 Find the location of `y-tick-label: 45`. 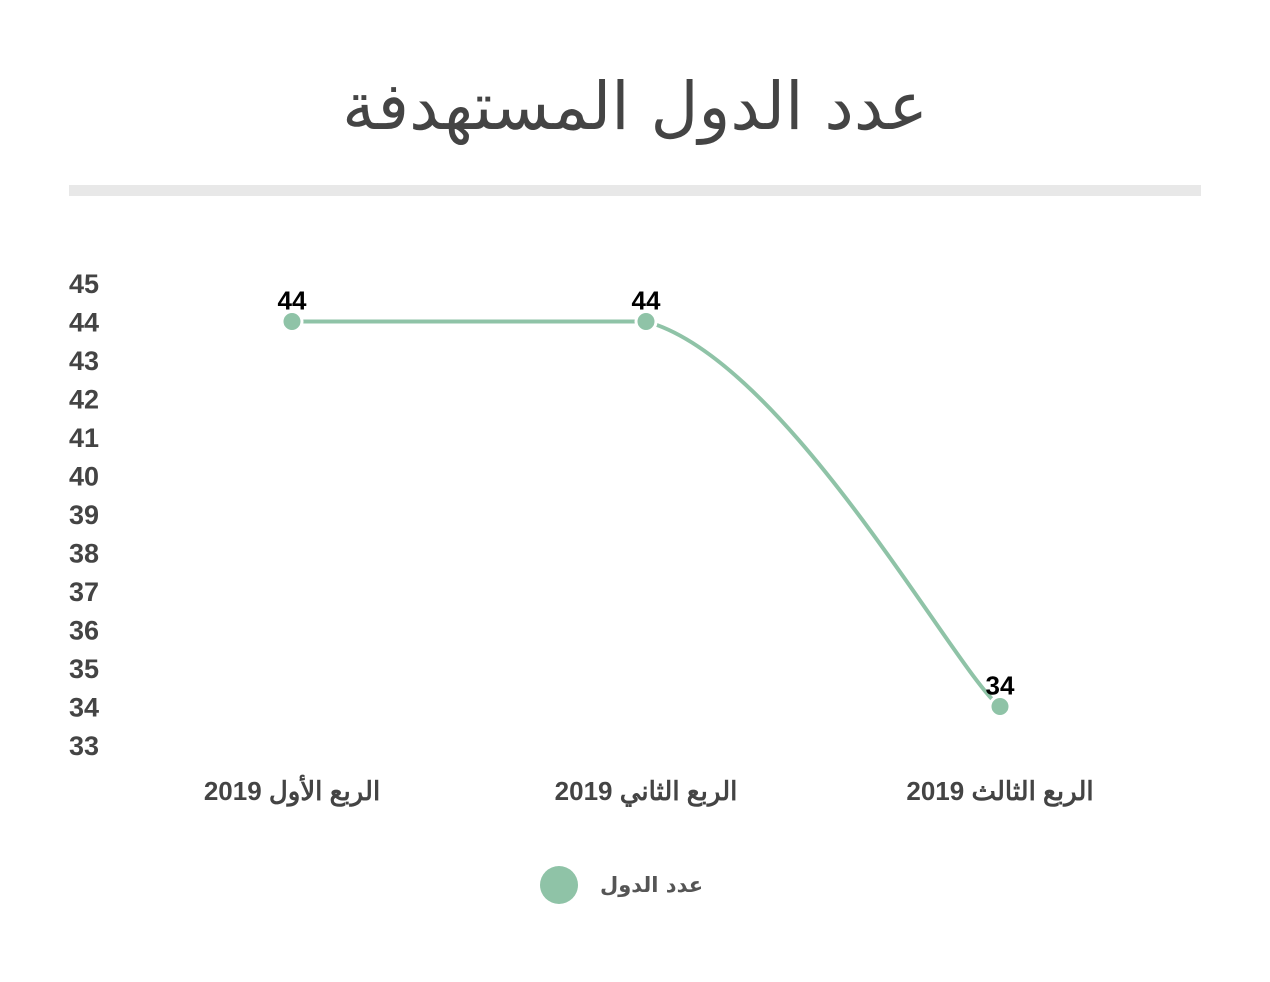

y-tick-label: 45 is located at coordinates (84, 284).